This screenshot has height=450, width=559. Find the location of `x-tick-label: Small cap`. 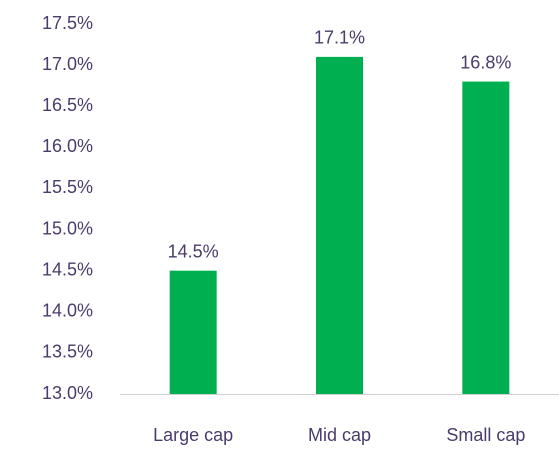

x-tick-label: Small cap is located at coordinates (485, 435).